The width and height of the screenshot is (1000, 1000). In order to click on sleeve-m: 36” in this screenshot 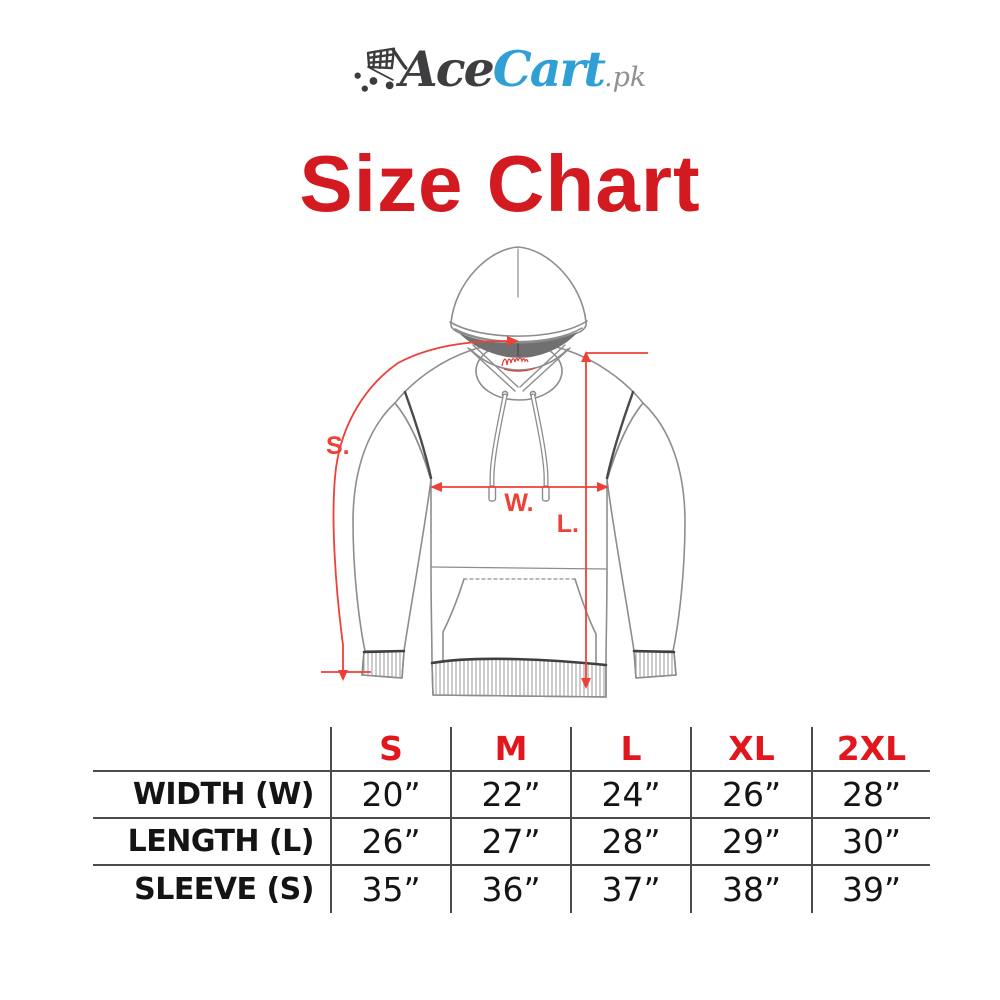, I will do `click(512, 889)`.